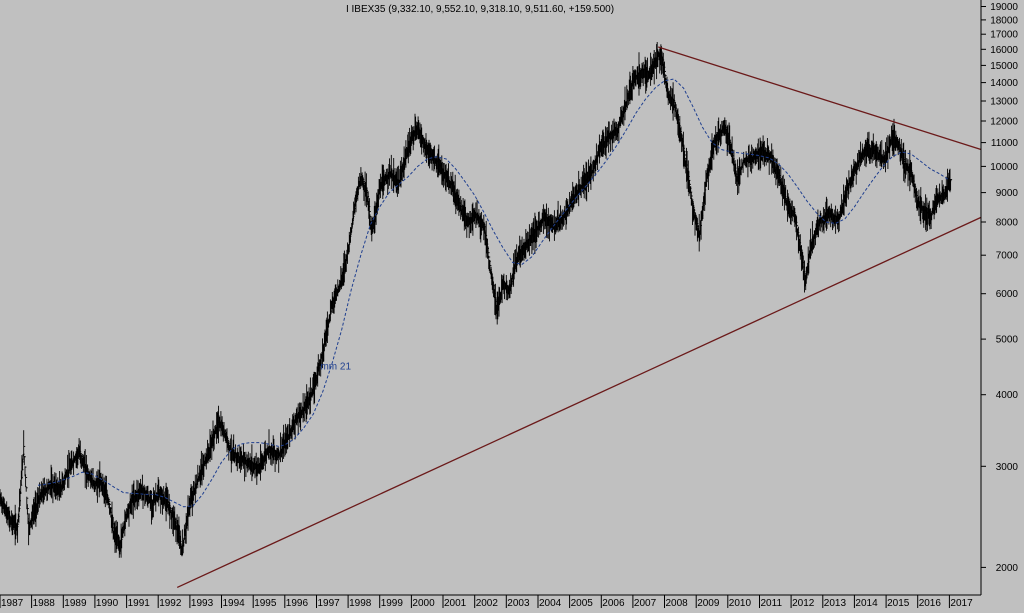  Describe the element at coordinates (740, 603) in the screenshot. I see `x-tick-label: 2010` at that location.